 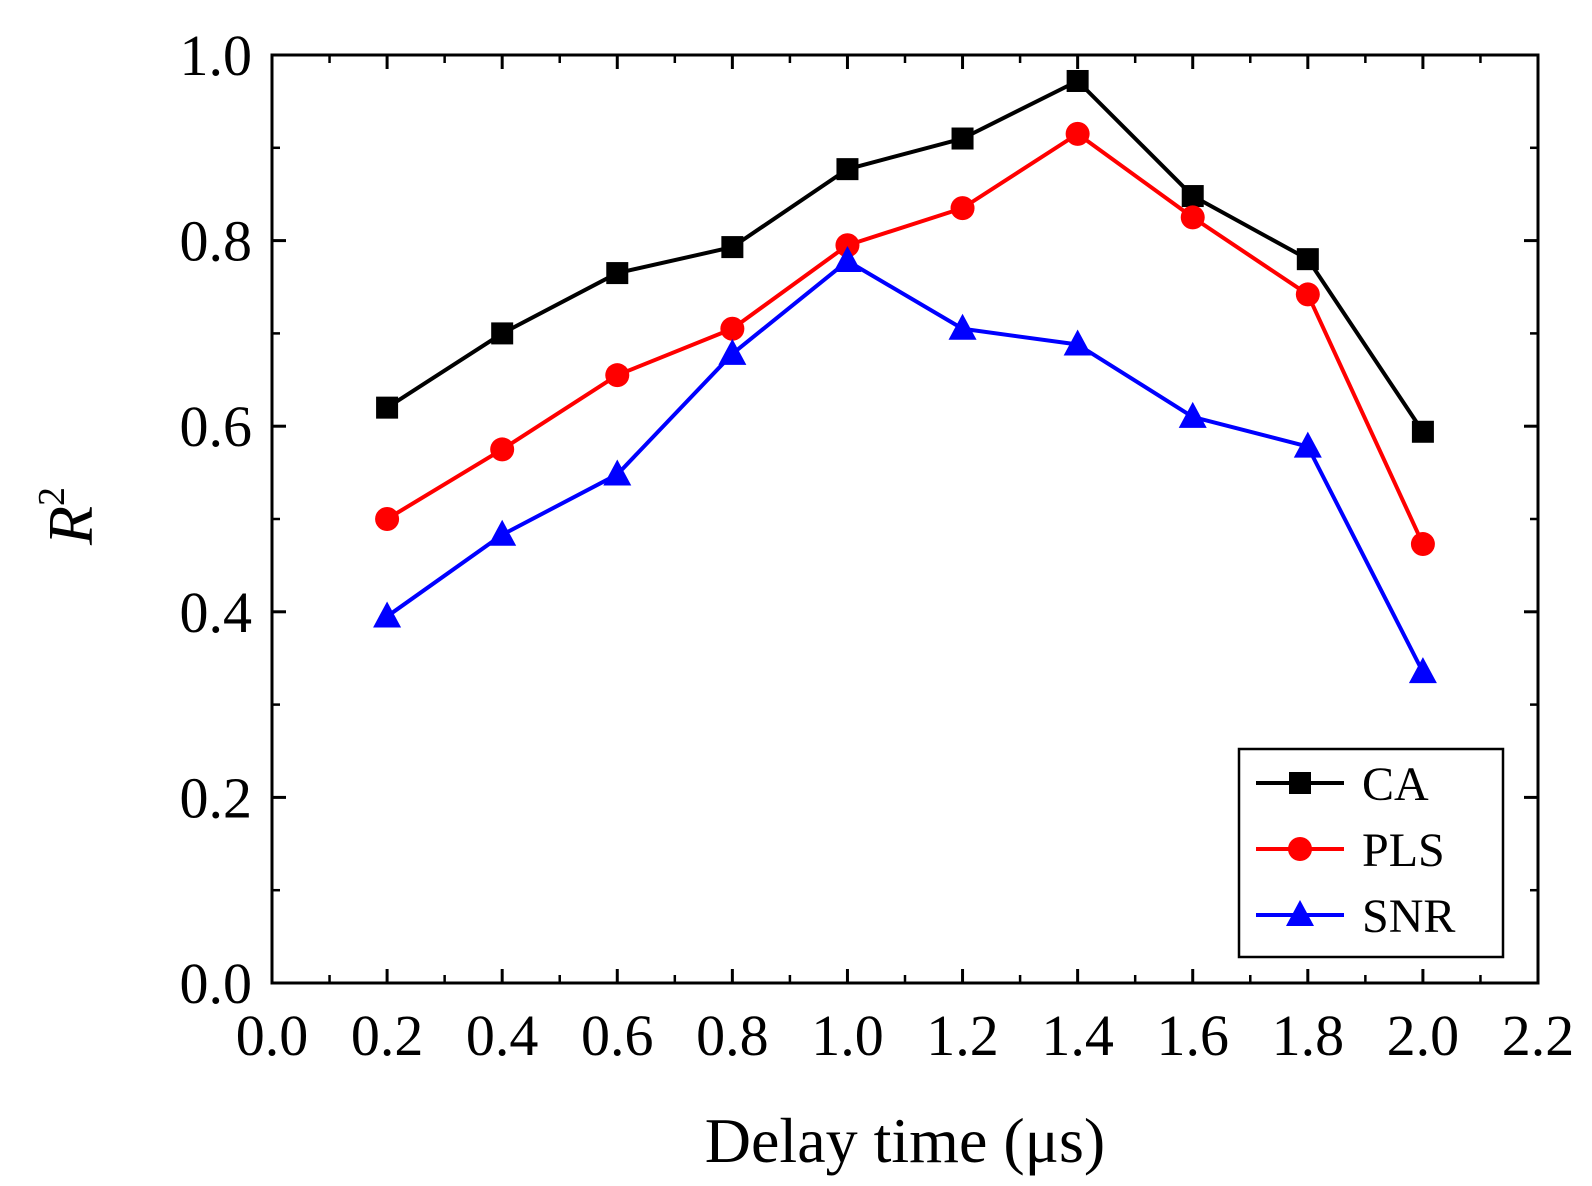 What do you see at coordinates (1350, 850) in the screenshot?
I see `legend-entry-pls: PLS` at bounding box center [1350, 850].